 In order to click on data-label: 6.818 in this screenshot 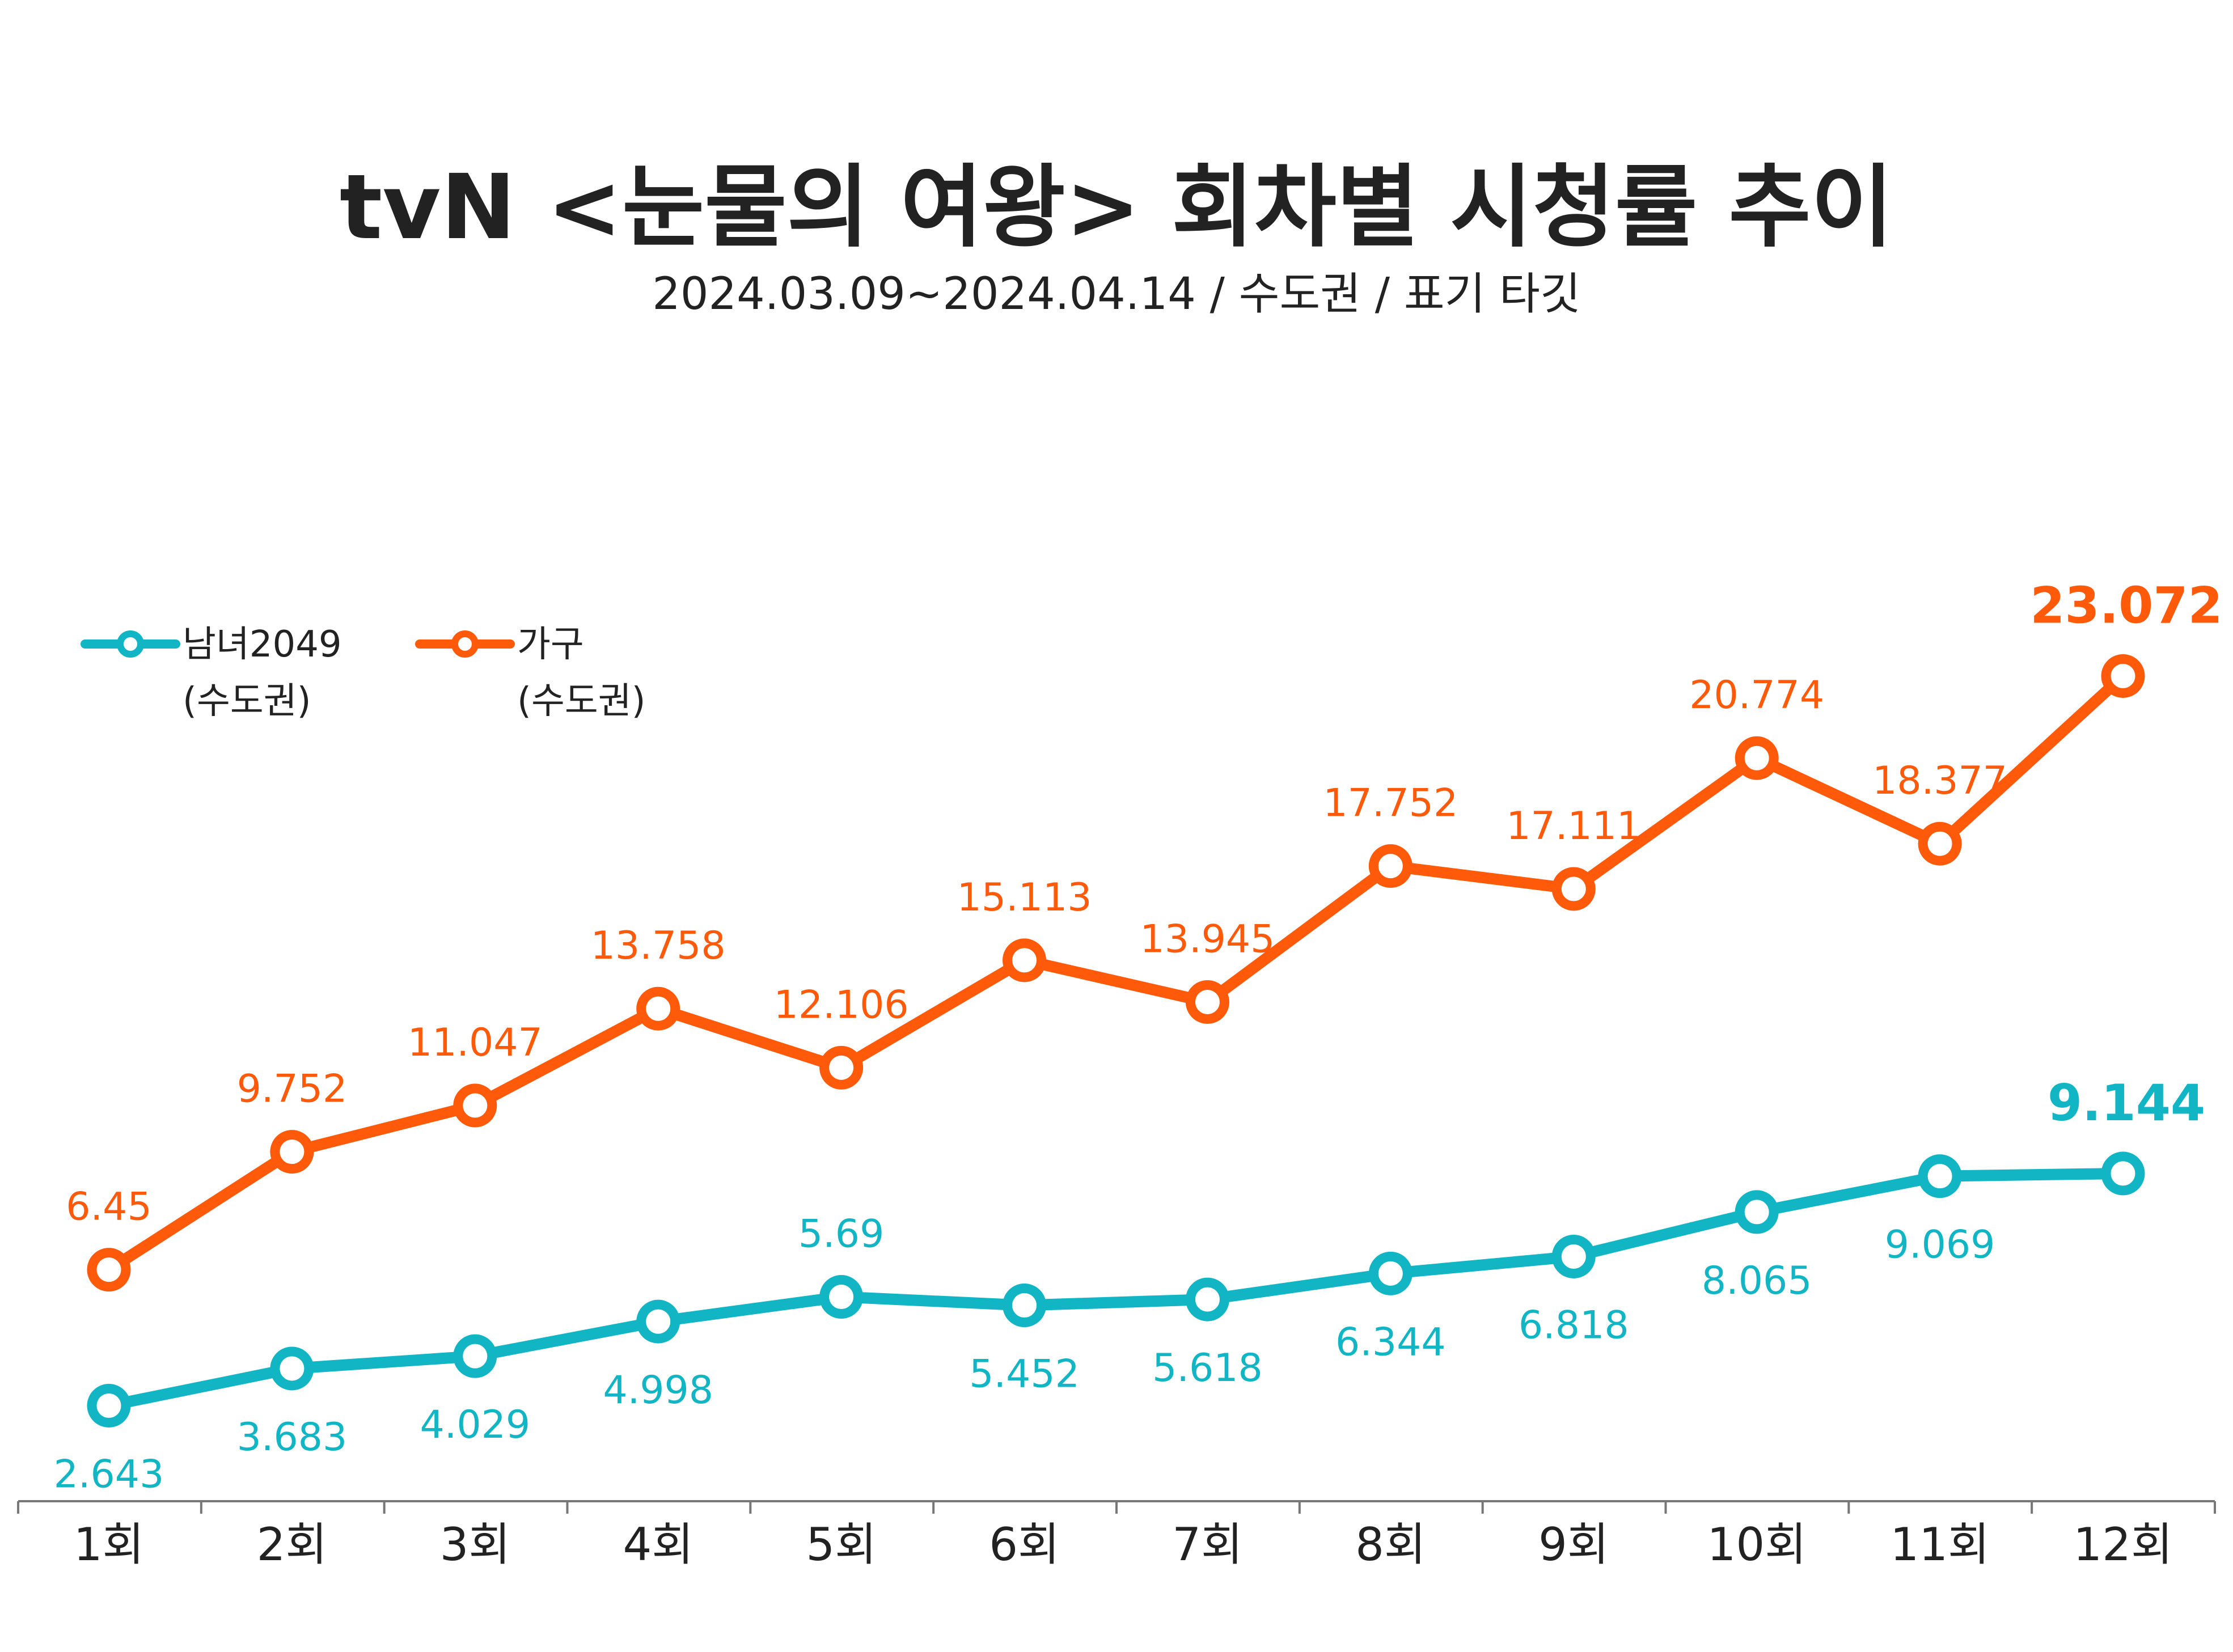, I will do `click(1574, 1325)`.